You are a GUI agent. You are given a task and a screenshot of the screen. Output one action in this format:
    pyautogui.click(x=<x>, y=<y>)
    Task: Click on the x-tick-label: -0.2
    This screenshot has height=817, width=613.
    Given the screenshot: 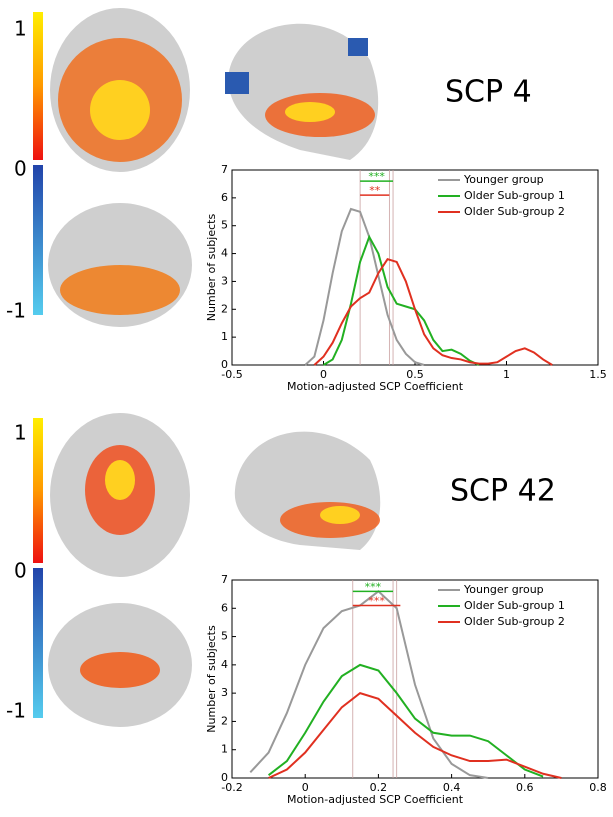 What is the action you would take?
    pyautogui.click(x=231, y=787)
    